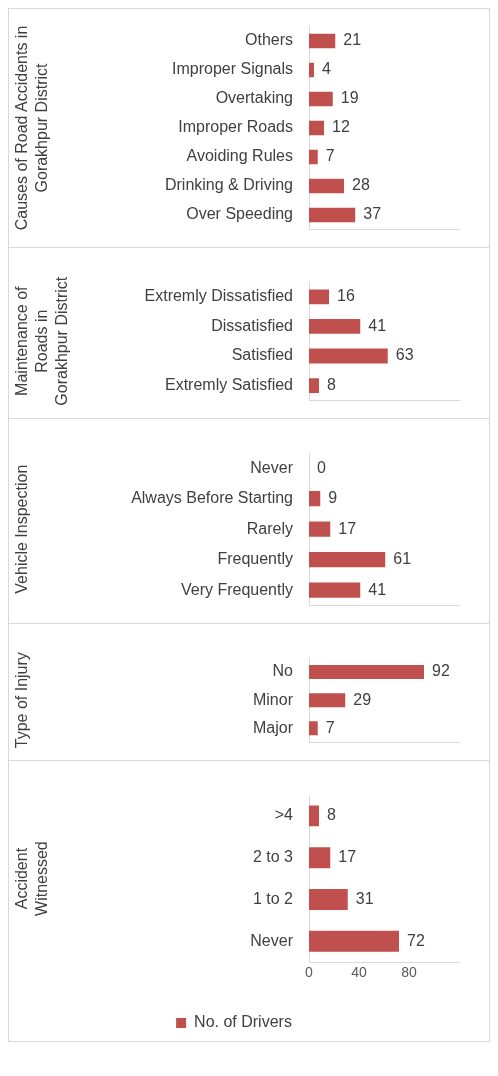 This screenshot has height=1076, width=498. Describe the element at coordinates (228, 185) in the screenshot. I see `y-tick-label: Drinking & Driving` at that location.